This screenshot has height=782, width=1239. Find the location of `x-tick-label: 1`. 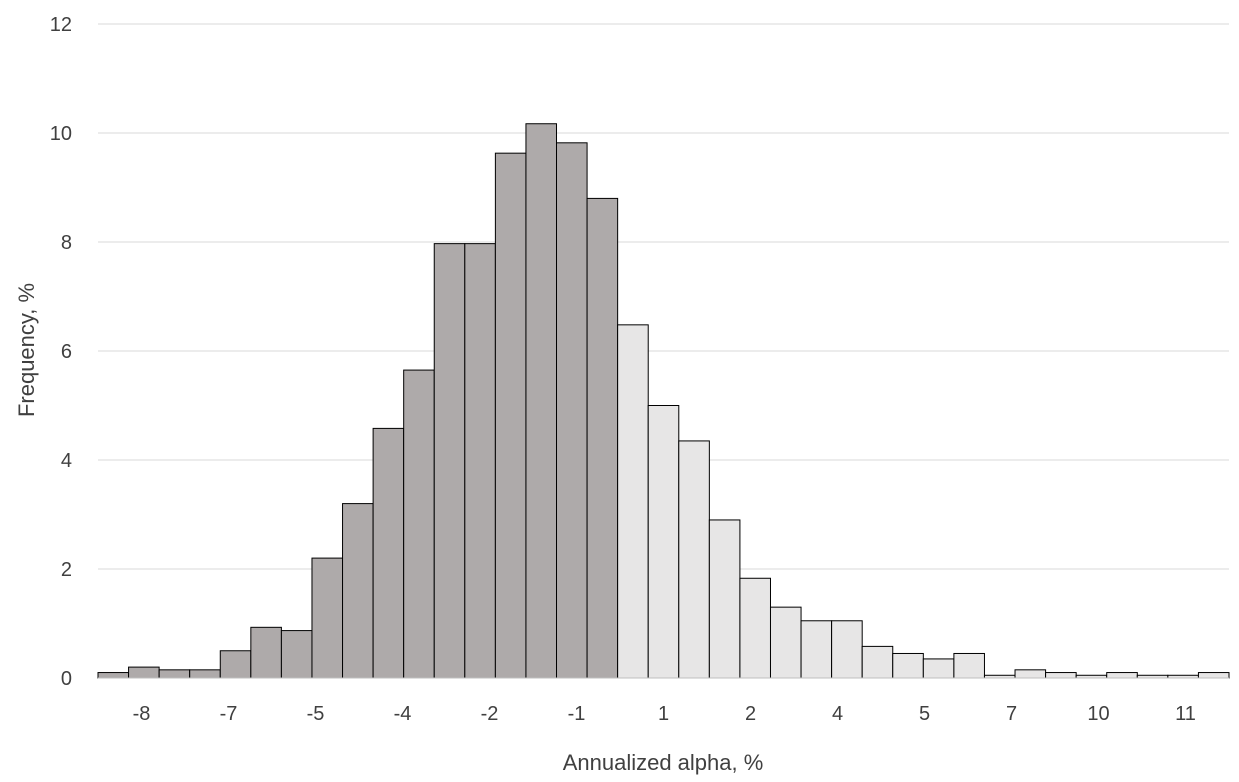

x-tick-label: 1 is located at coordinates (663, 714).